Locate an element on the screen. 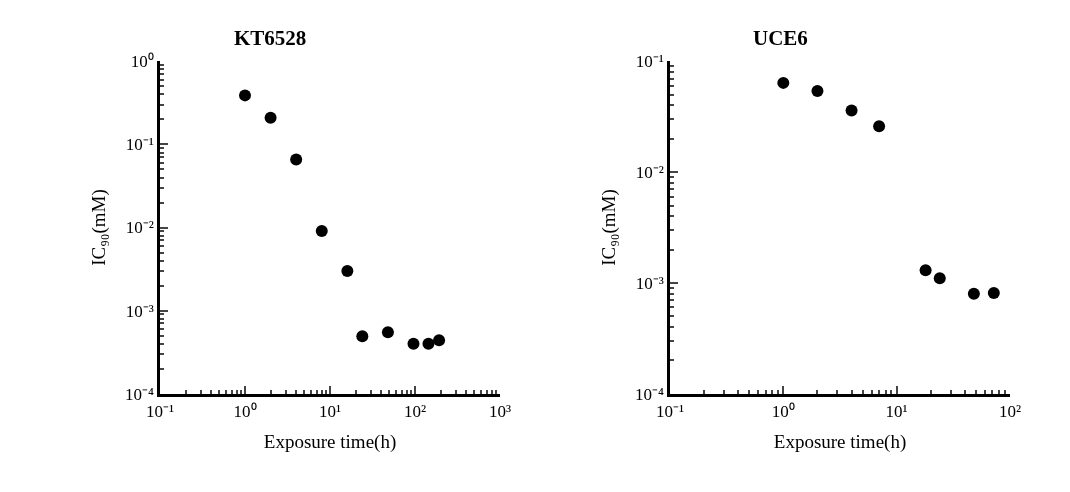 This screenshot has width=1070, height=492. y-tick-label: 10⁰ is located at coordinates (142, 62).